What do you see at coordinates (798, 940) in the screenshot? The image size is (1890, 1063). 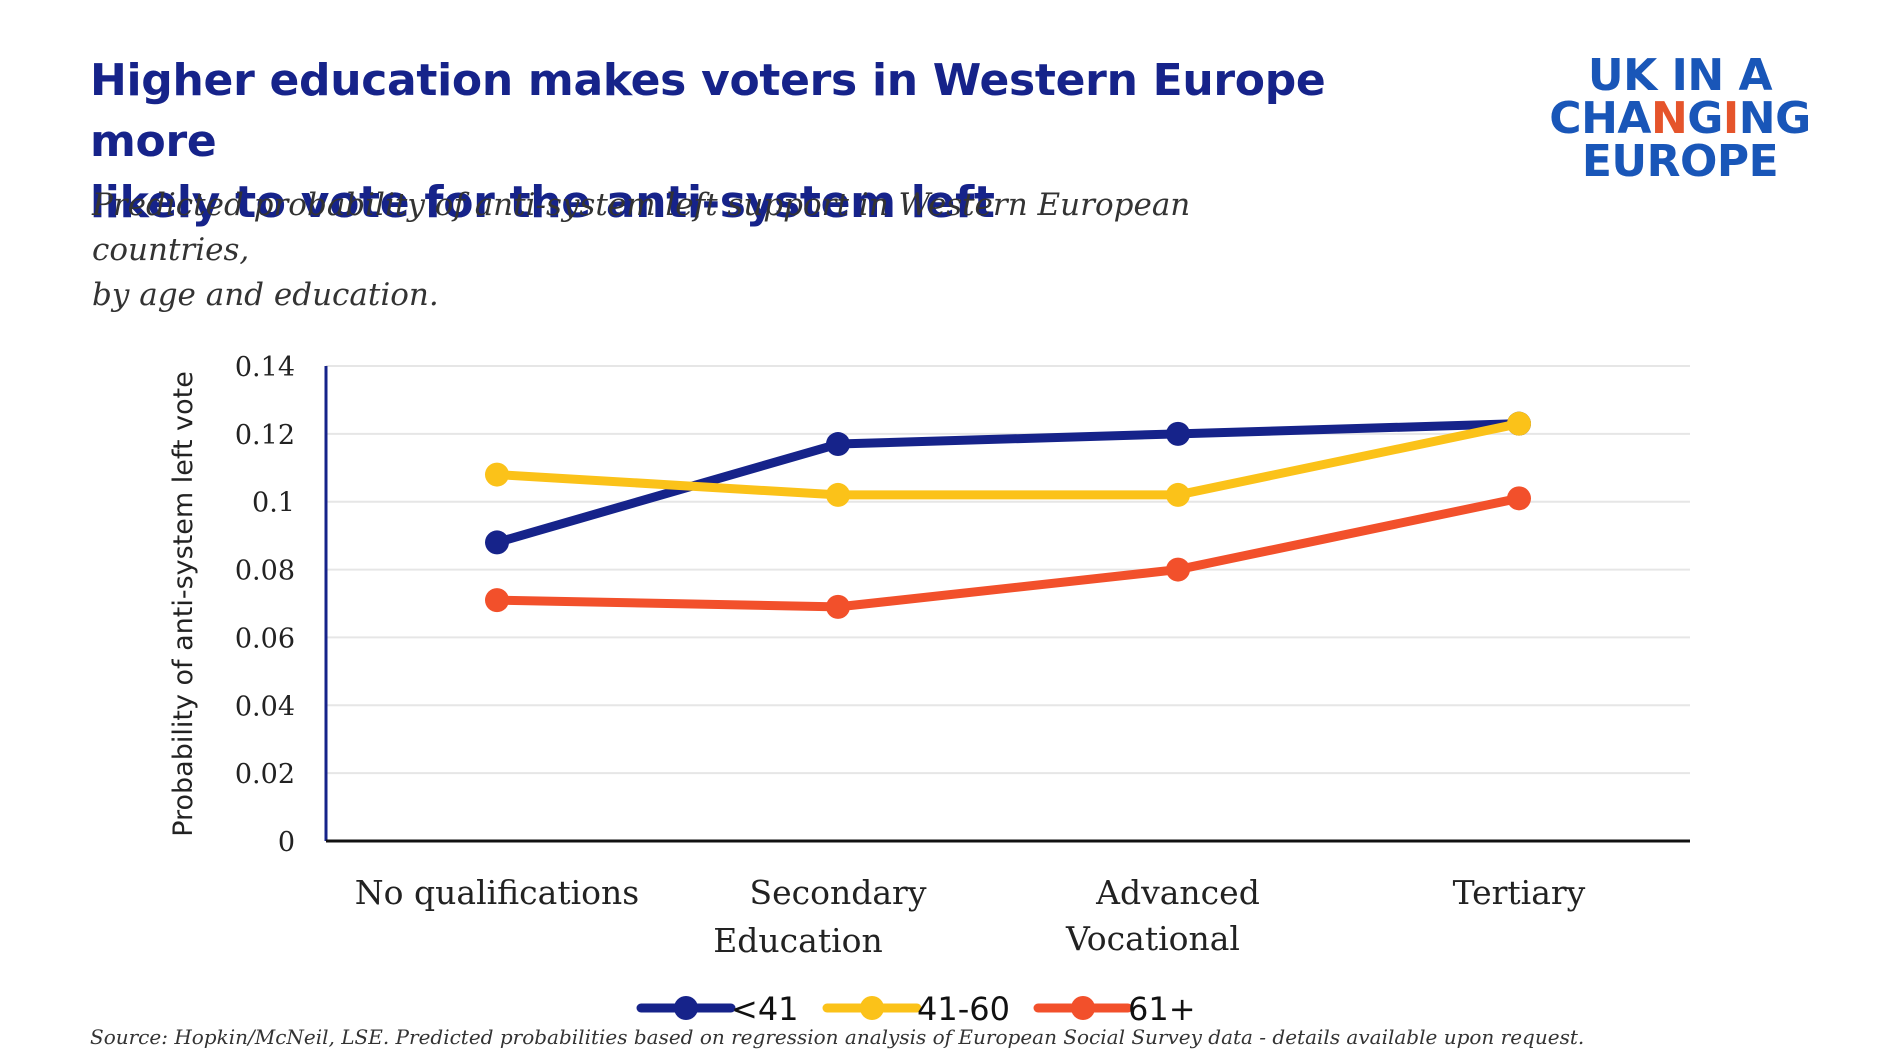 I see `x-tick-label: Education` at bounding box center [798, 940].